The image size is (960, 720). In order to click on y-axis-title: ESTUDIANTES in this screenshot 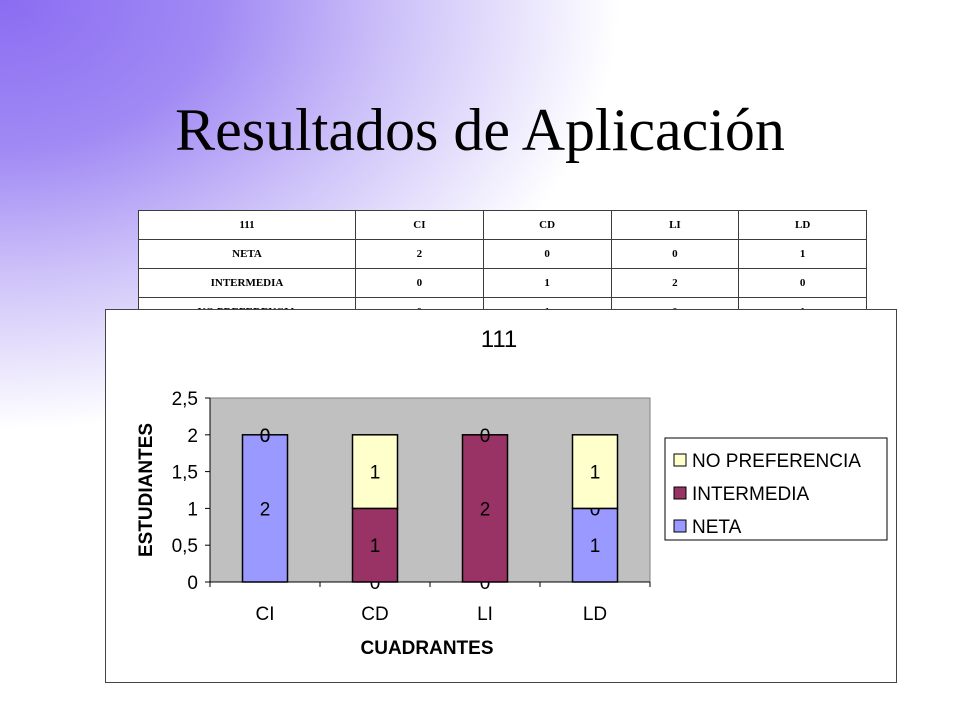, I will do `click(146, 490)`.